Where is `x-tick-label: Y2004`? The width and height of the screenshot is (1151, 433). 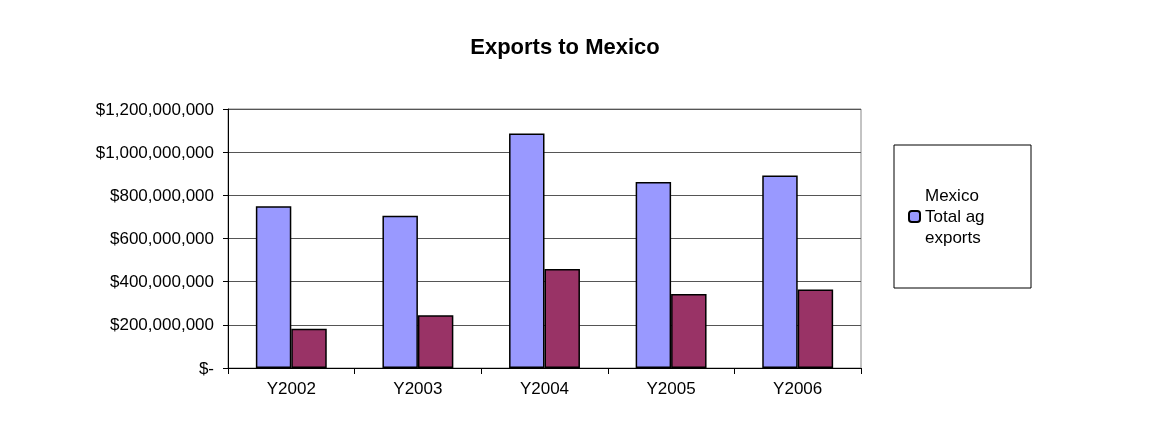 x-tick-label: Y2004 is located at coordinates (544, 388).